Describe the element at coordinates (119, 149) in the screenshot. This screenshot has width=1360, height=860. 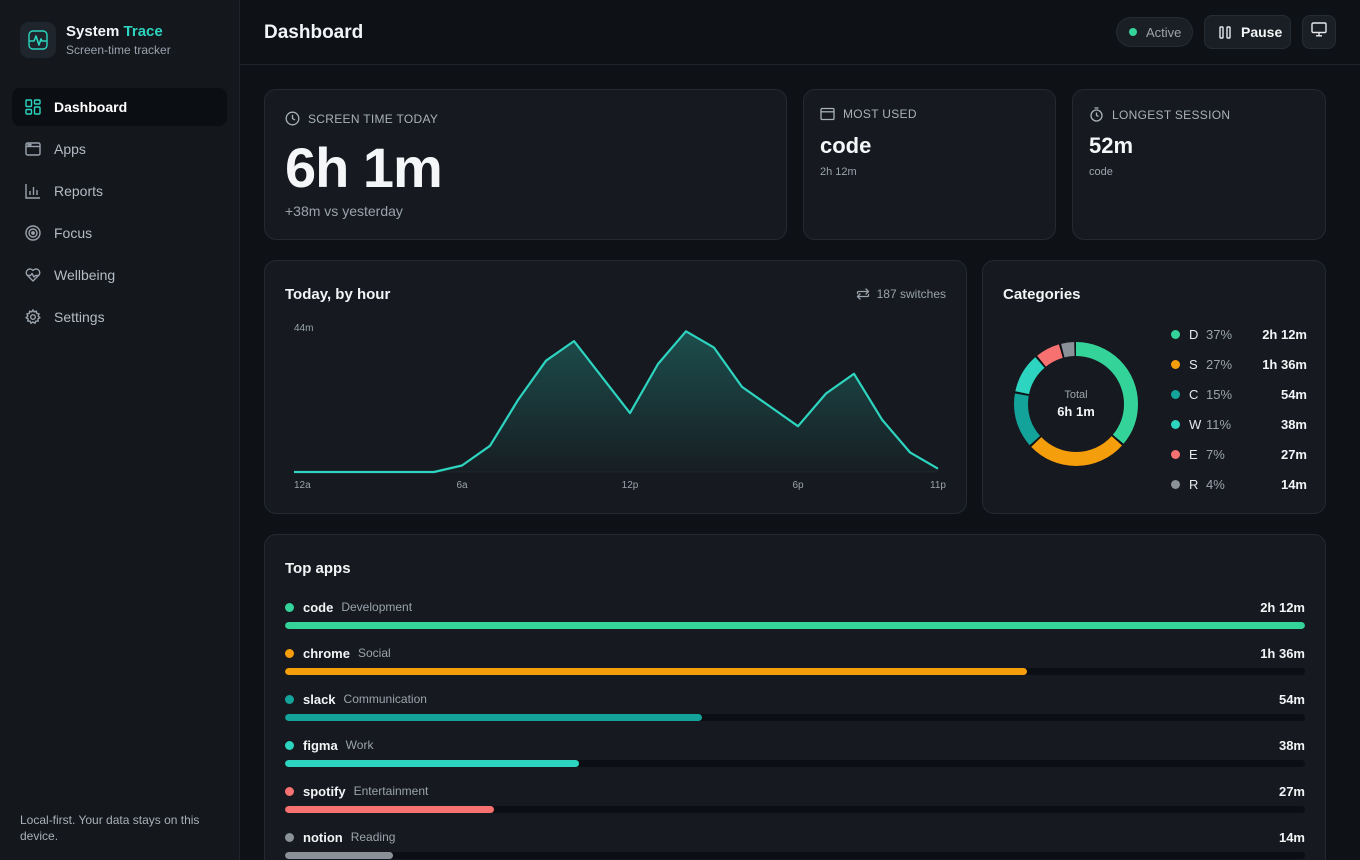
I see `sidebar-item-apps: Apps` at that location.